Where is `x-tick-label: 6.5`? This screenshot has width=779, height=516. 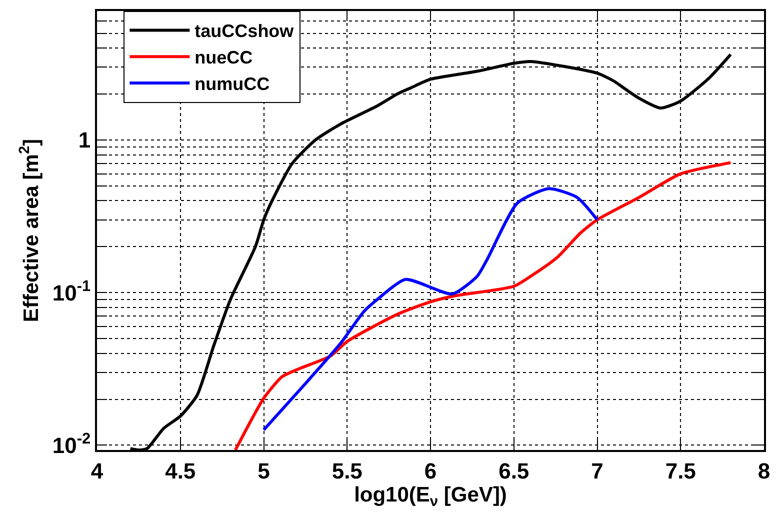
x-tick-label: 6.5 is located at coordinates (514, 471).